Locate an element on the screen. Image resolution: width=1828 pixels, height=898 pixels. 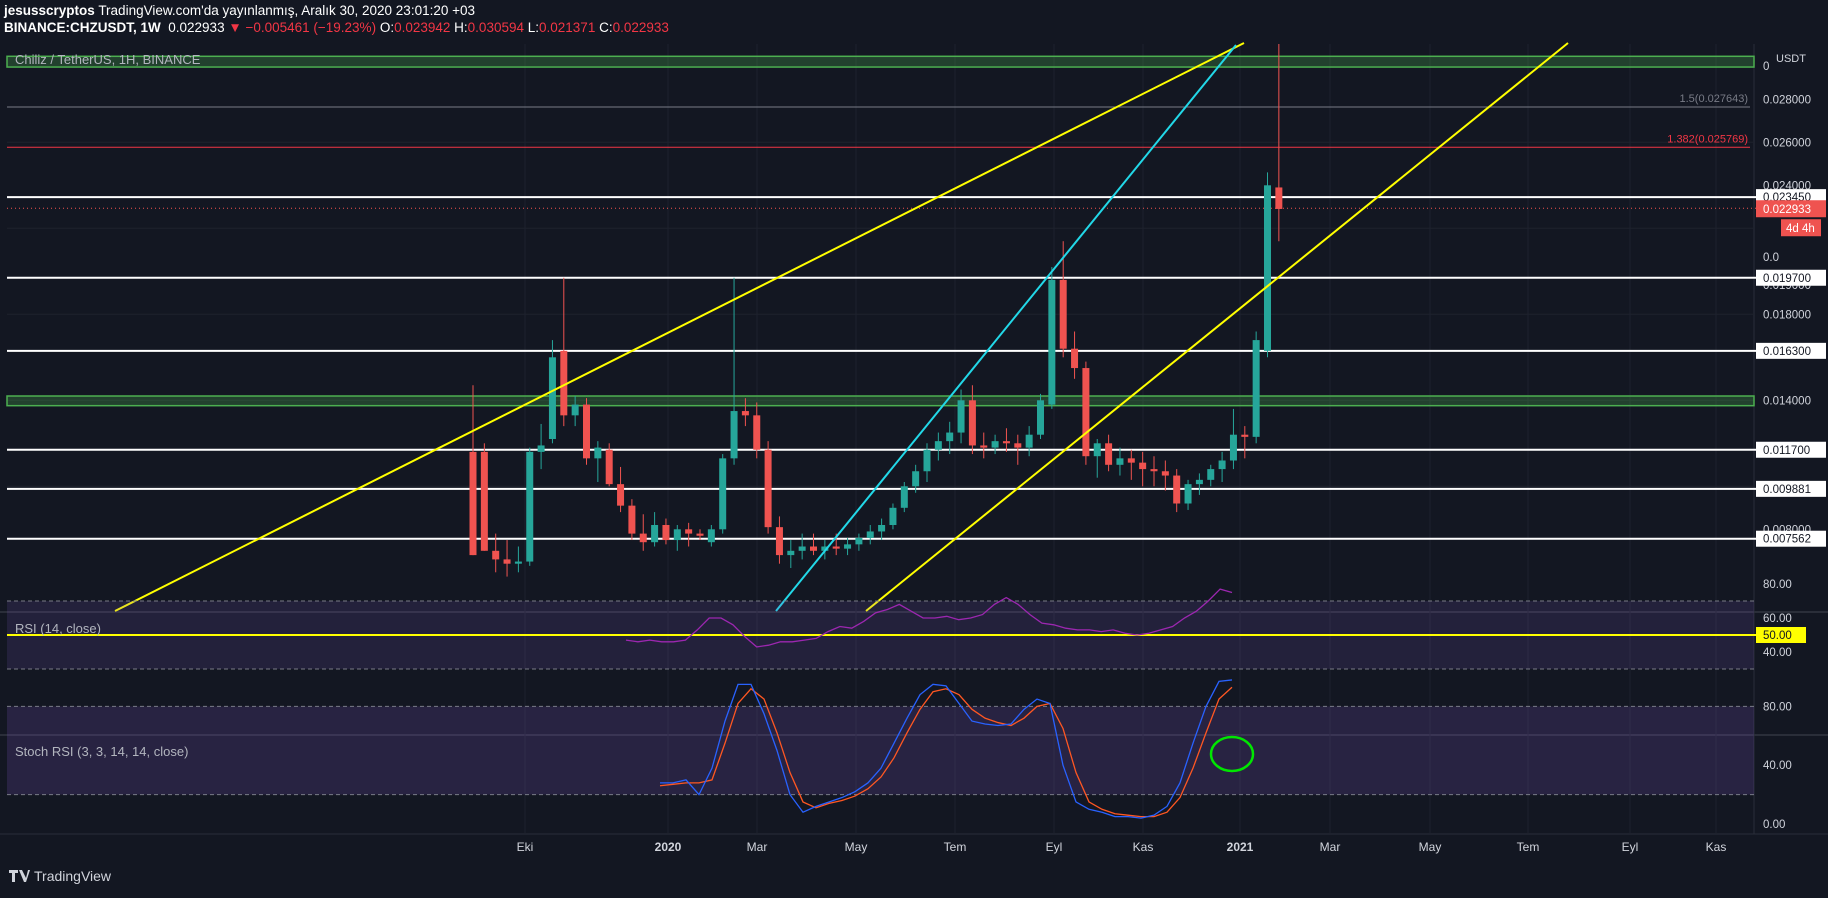
close-label: C: is located at coordinates (606, 27).